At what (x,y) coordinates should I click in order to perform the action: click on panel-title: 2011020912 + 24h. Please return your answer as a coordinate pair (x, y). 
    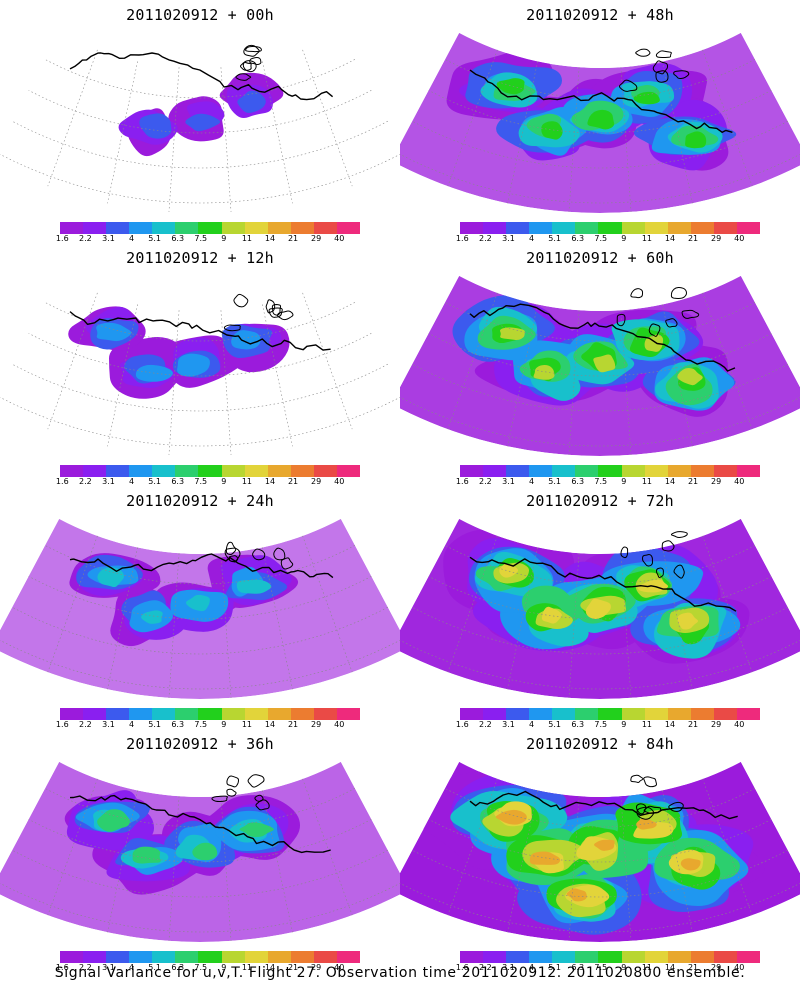
    Looking at the image, I should click on (200, 501).